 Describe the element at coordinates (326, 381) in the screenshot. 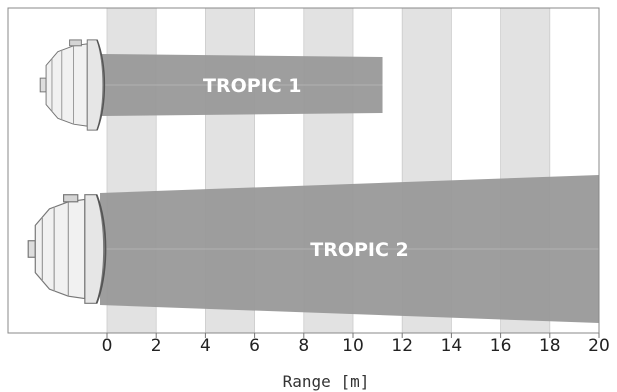

I see `x-axis-title: Range [m]` at that location.